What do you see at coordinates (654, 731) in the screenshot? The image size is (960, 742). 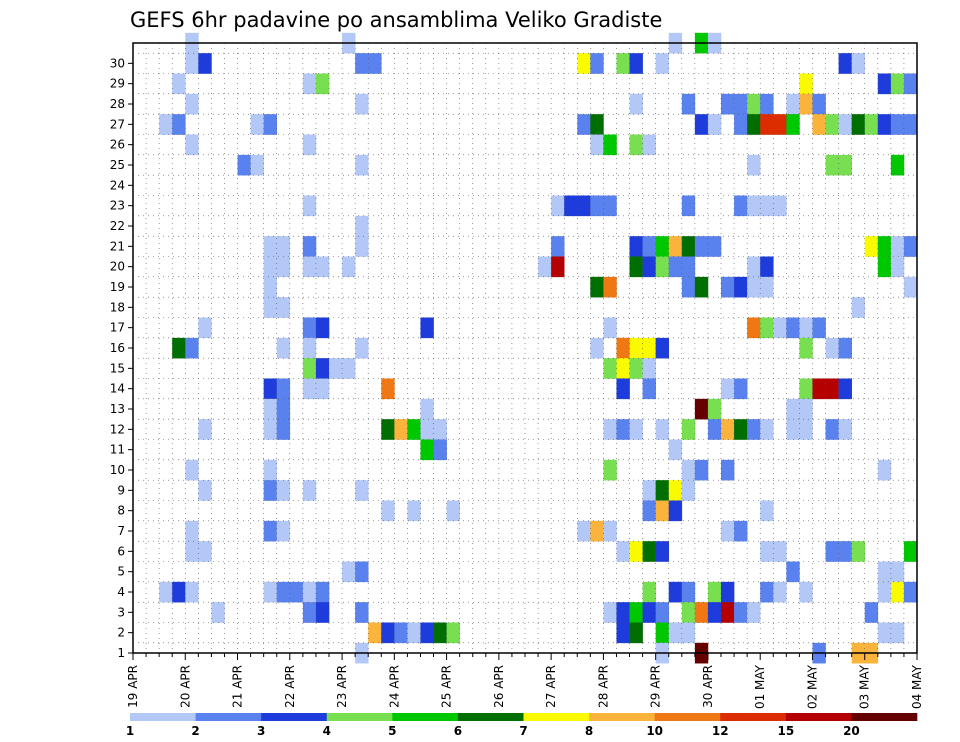 I see `colorbar-label: 10` at bounding box center [654, 731].